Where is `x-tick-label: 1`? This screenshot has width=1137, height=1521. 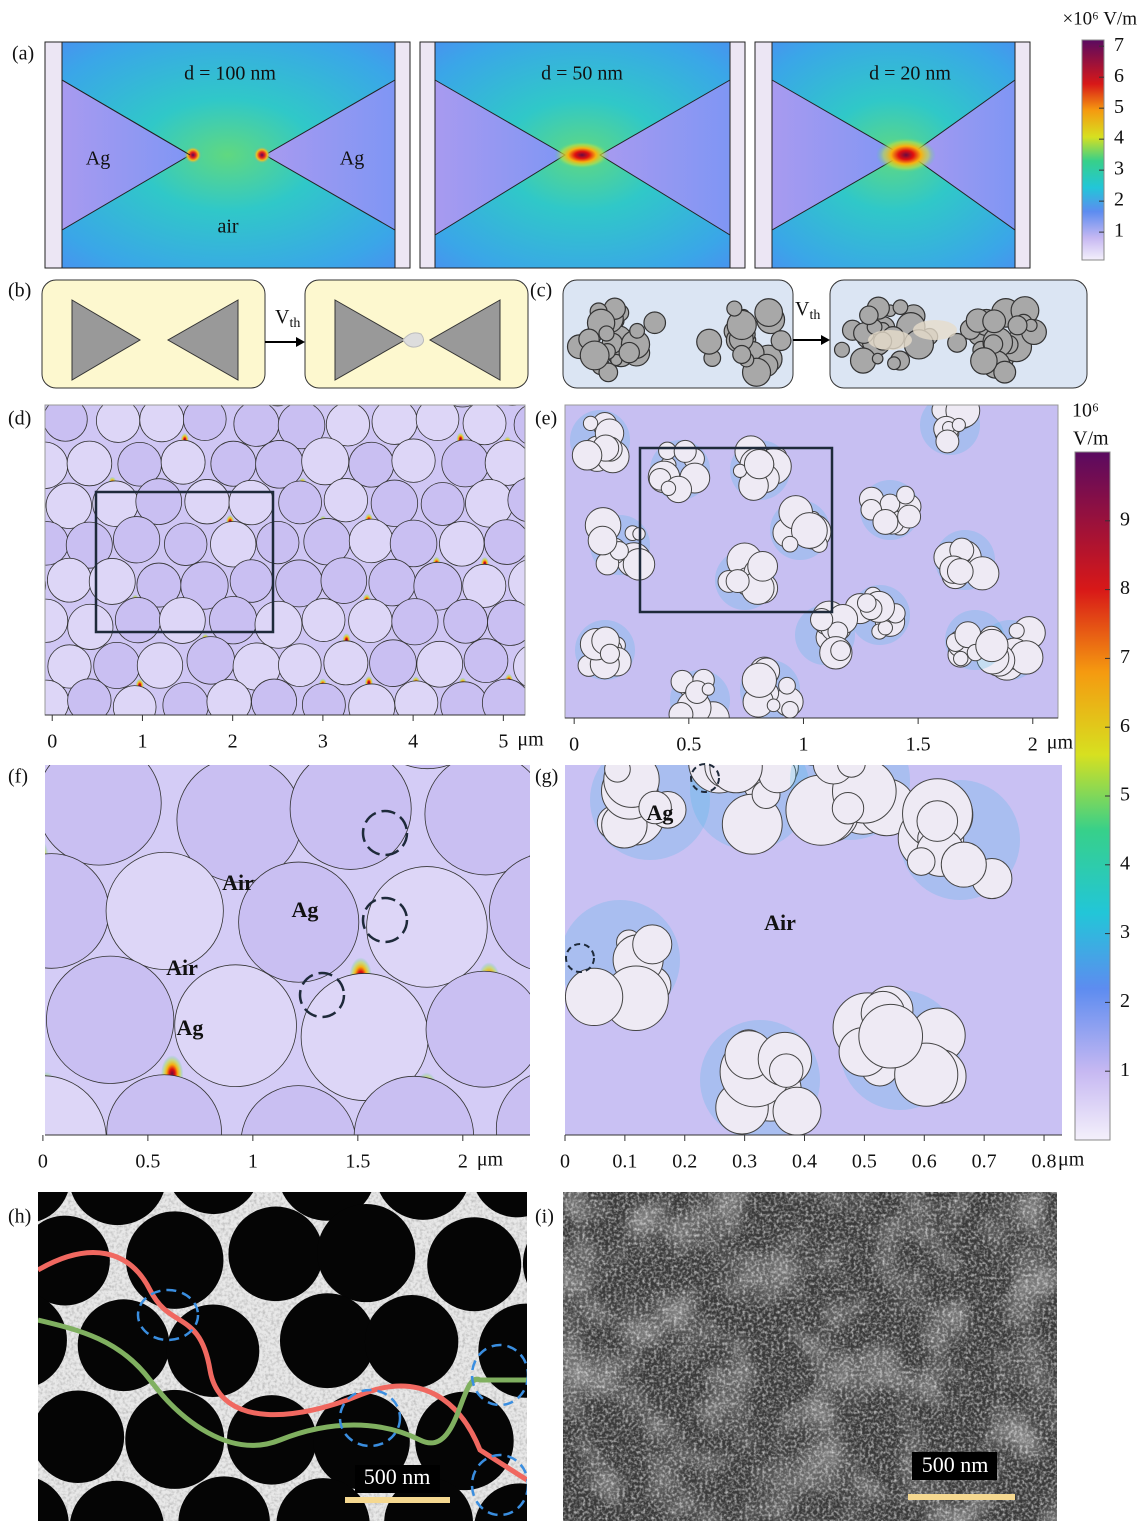
x-tick-label: 1 is located at coordinates (803, 745).